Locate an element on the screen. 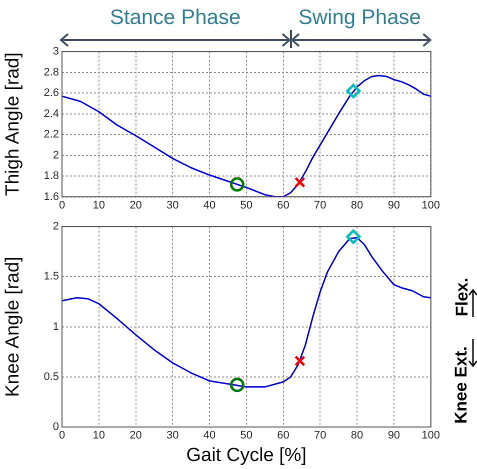  y-tick-label: 1.8 is located at coordinates (51, 176).